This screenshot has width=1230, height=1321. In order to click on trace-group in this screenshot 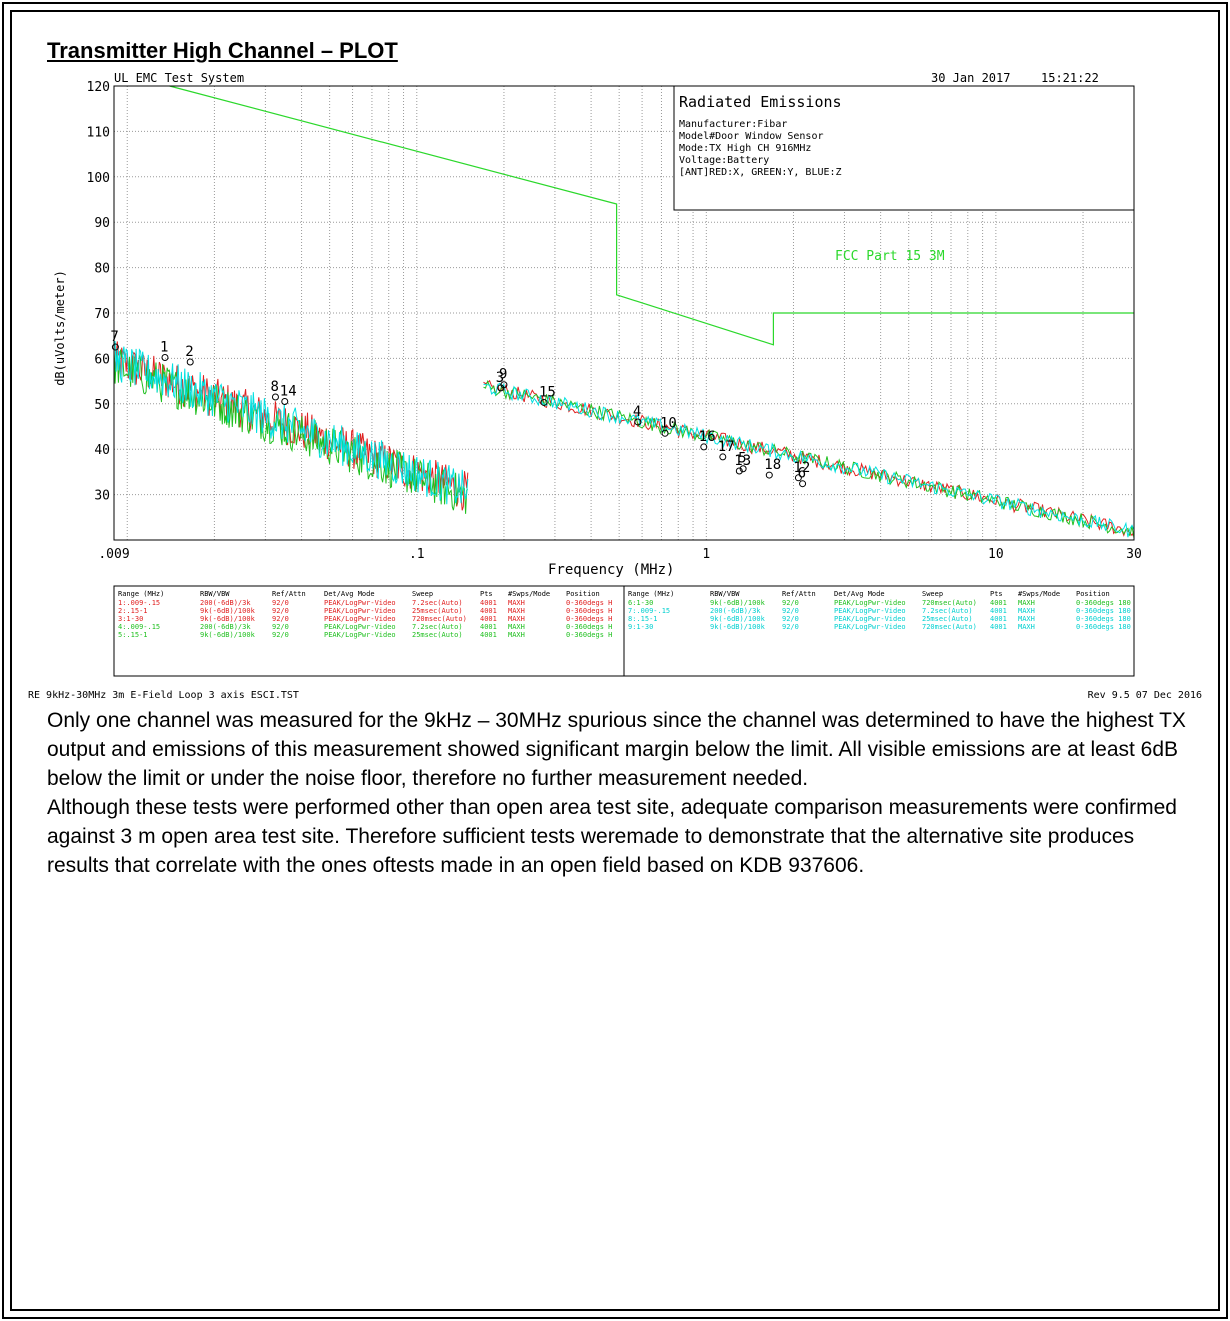, I will do `click(624, 439)`.